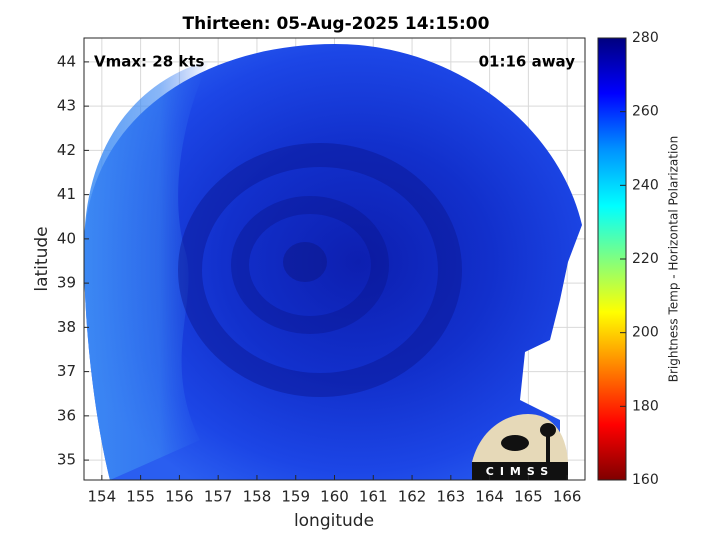 Image resolution: width=720 pixels, height=540 pixels. What do you see at coordinates (66, 61) in the screenshot?
I see `y-tick-label: 44` at bounding box center [66, 61].